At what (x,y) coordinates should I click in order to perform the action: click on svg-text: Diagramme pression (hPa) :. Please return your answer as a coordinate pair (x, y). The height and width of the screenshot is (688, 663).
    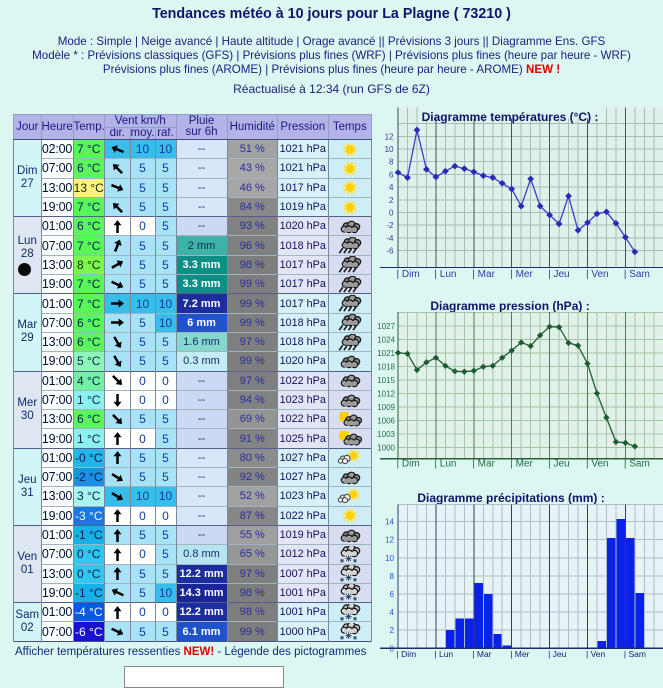
    Looking at the image, I should click on (509, 306).